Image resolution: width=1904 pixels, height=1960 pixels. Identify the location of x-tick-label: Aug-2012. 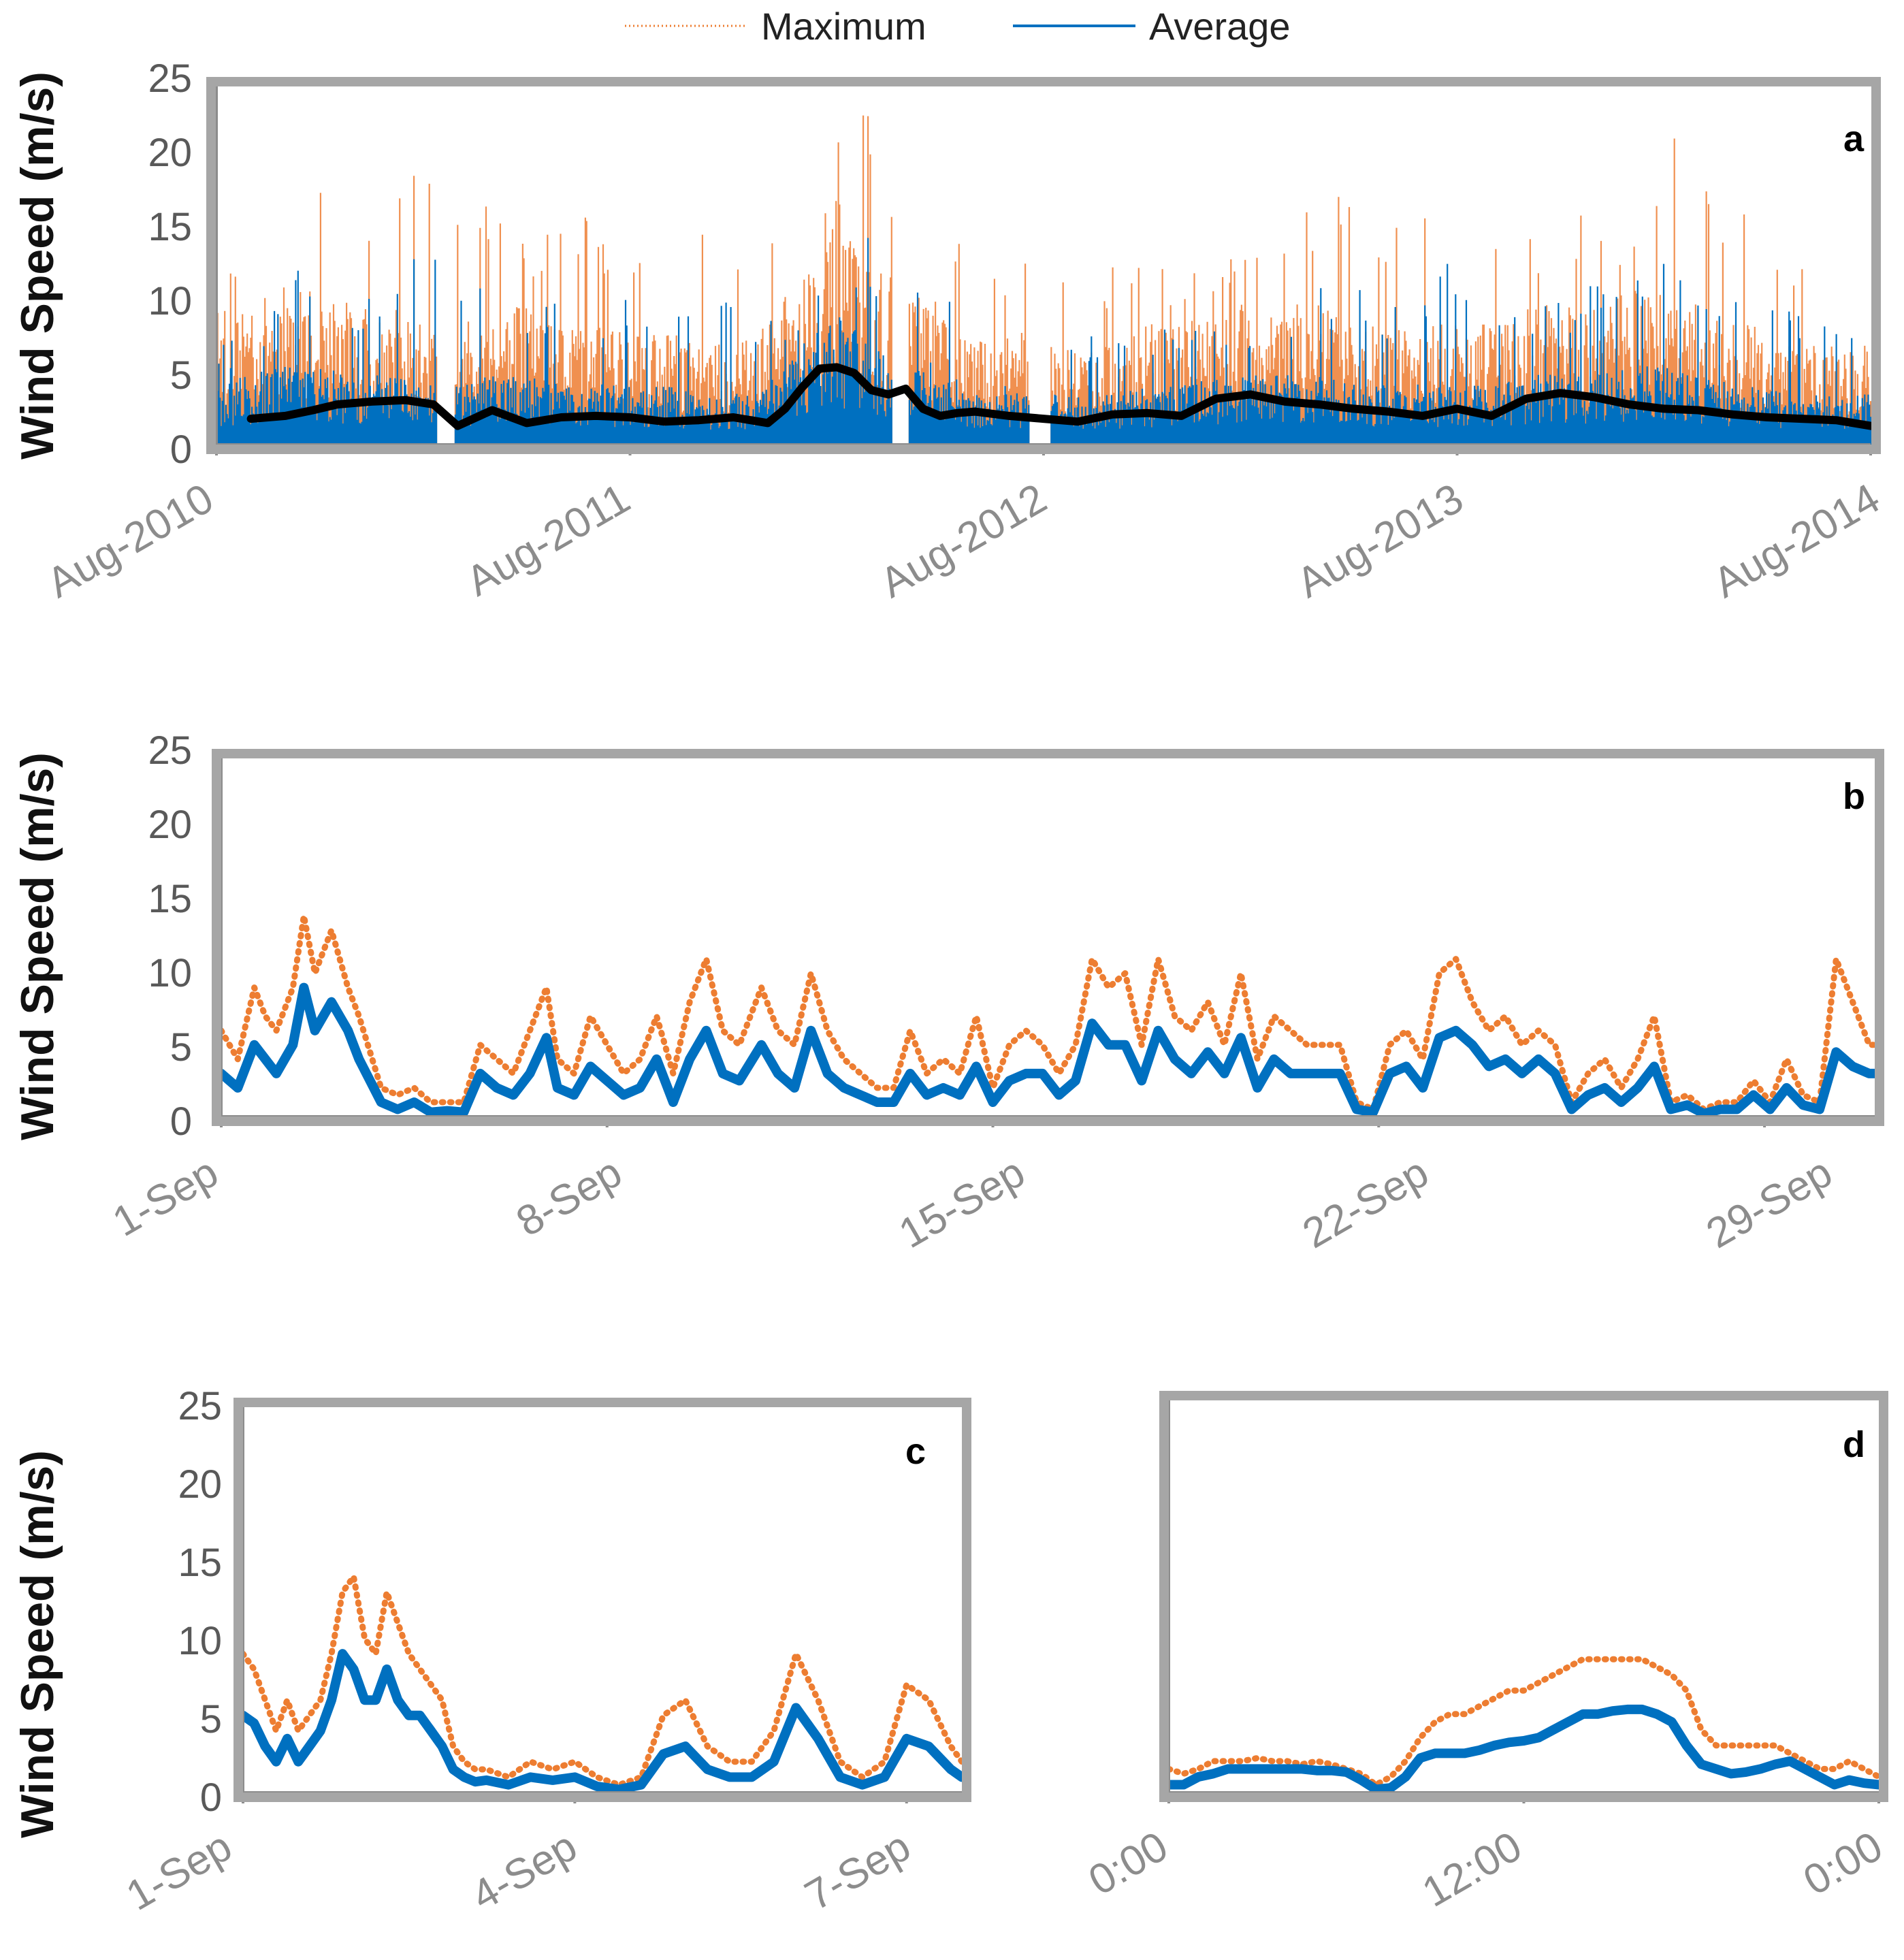
(964, 541).